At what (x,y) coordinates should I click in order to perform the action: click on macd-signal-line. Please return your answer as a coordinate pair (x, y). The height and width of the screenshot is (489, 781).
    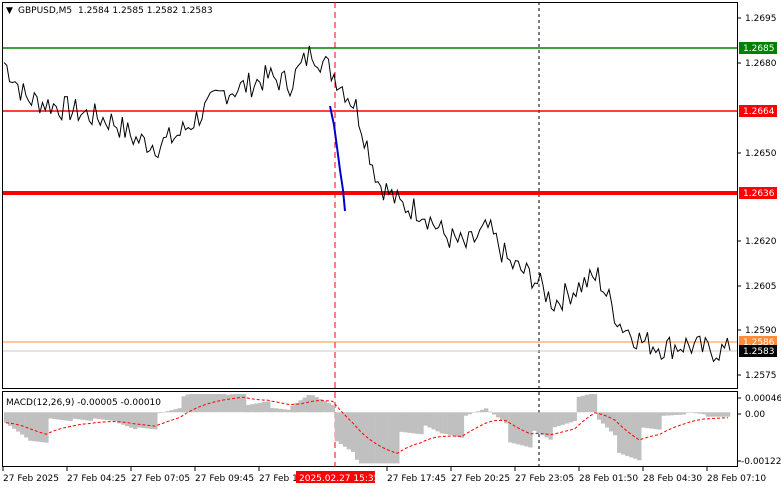
    Looking at the image, I should click on (367, 425).